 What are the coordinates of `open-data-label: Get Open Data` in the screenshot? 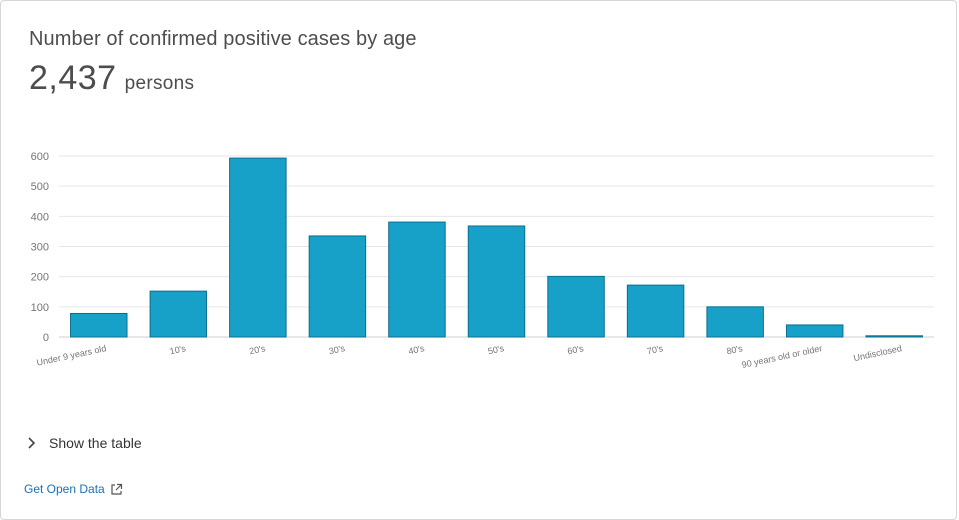 It's located at (64, 489).